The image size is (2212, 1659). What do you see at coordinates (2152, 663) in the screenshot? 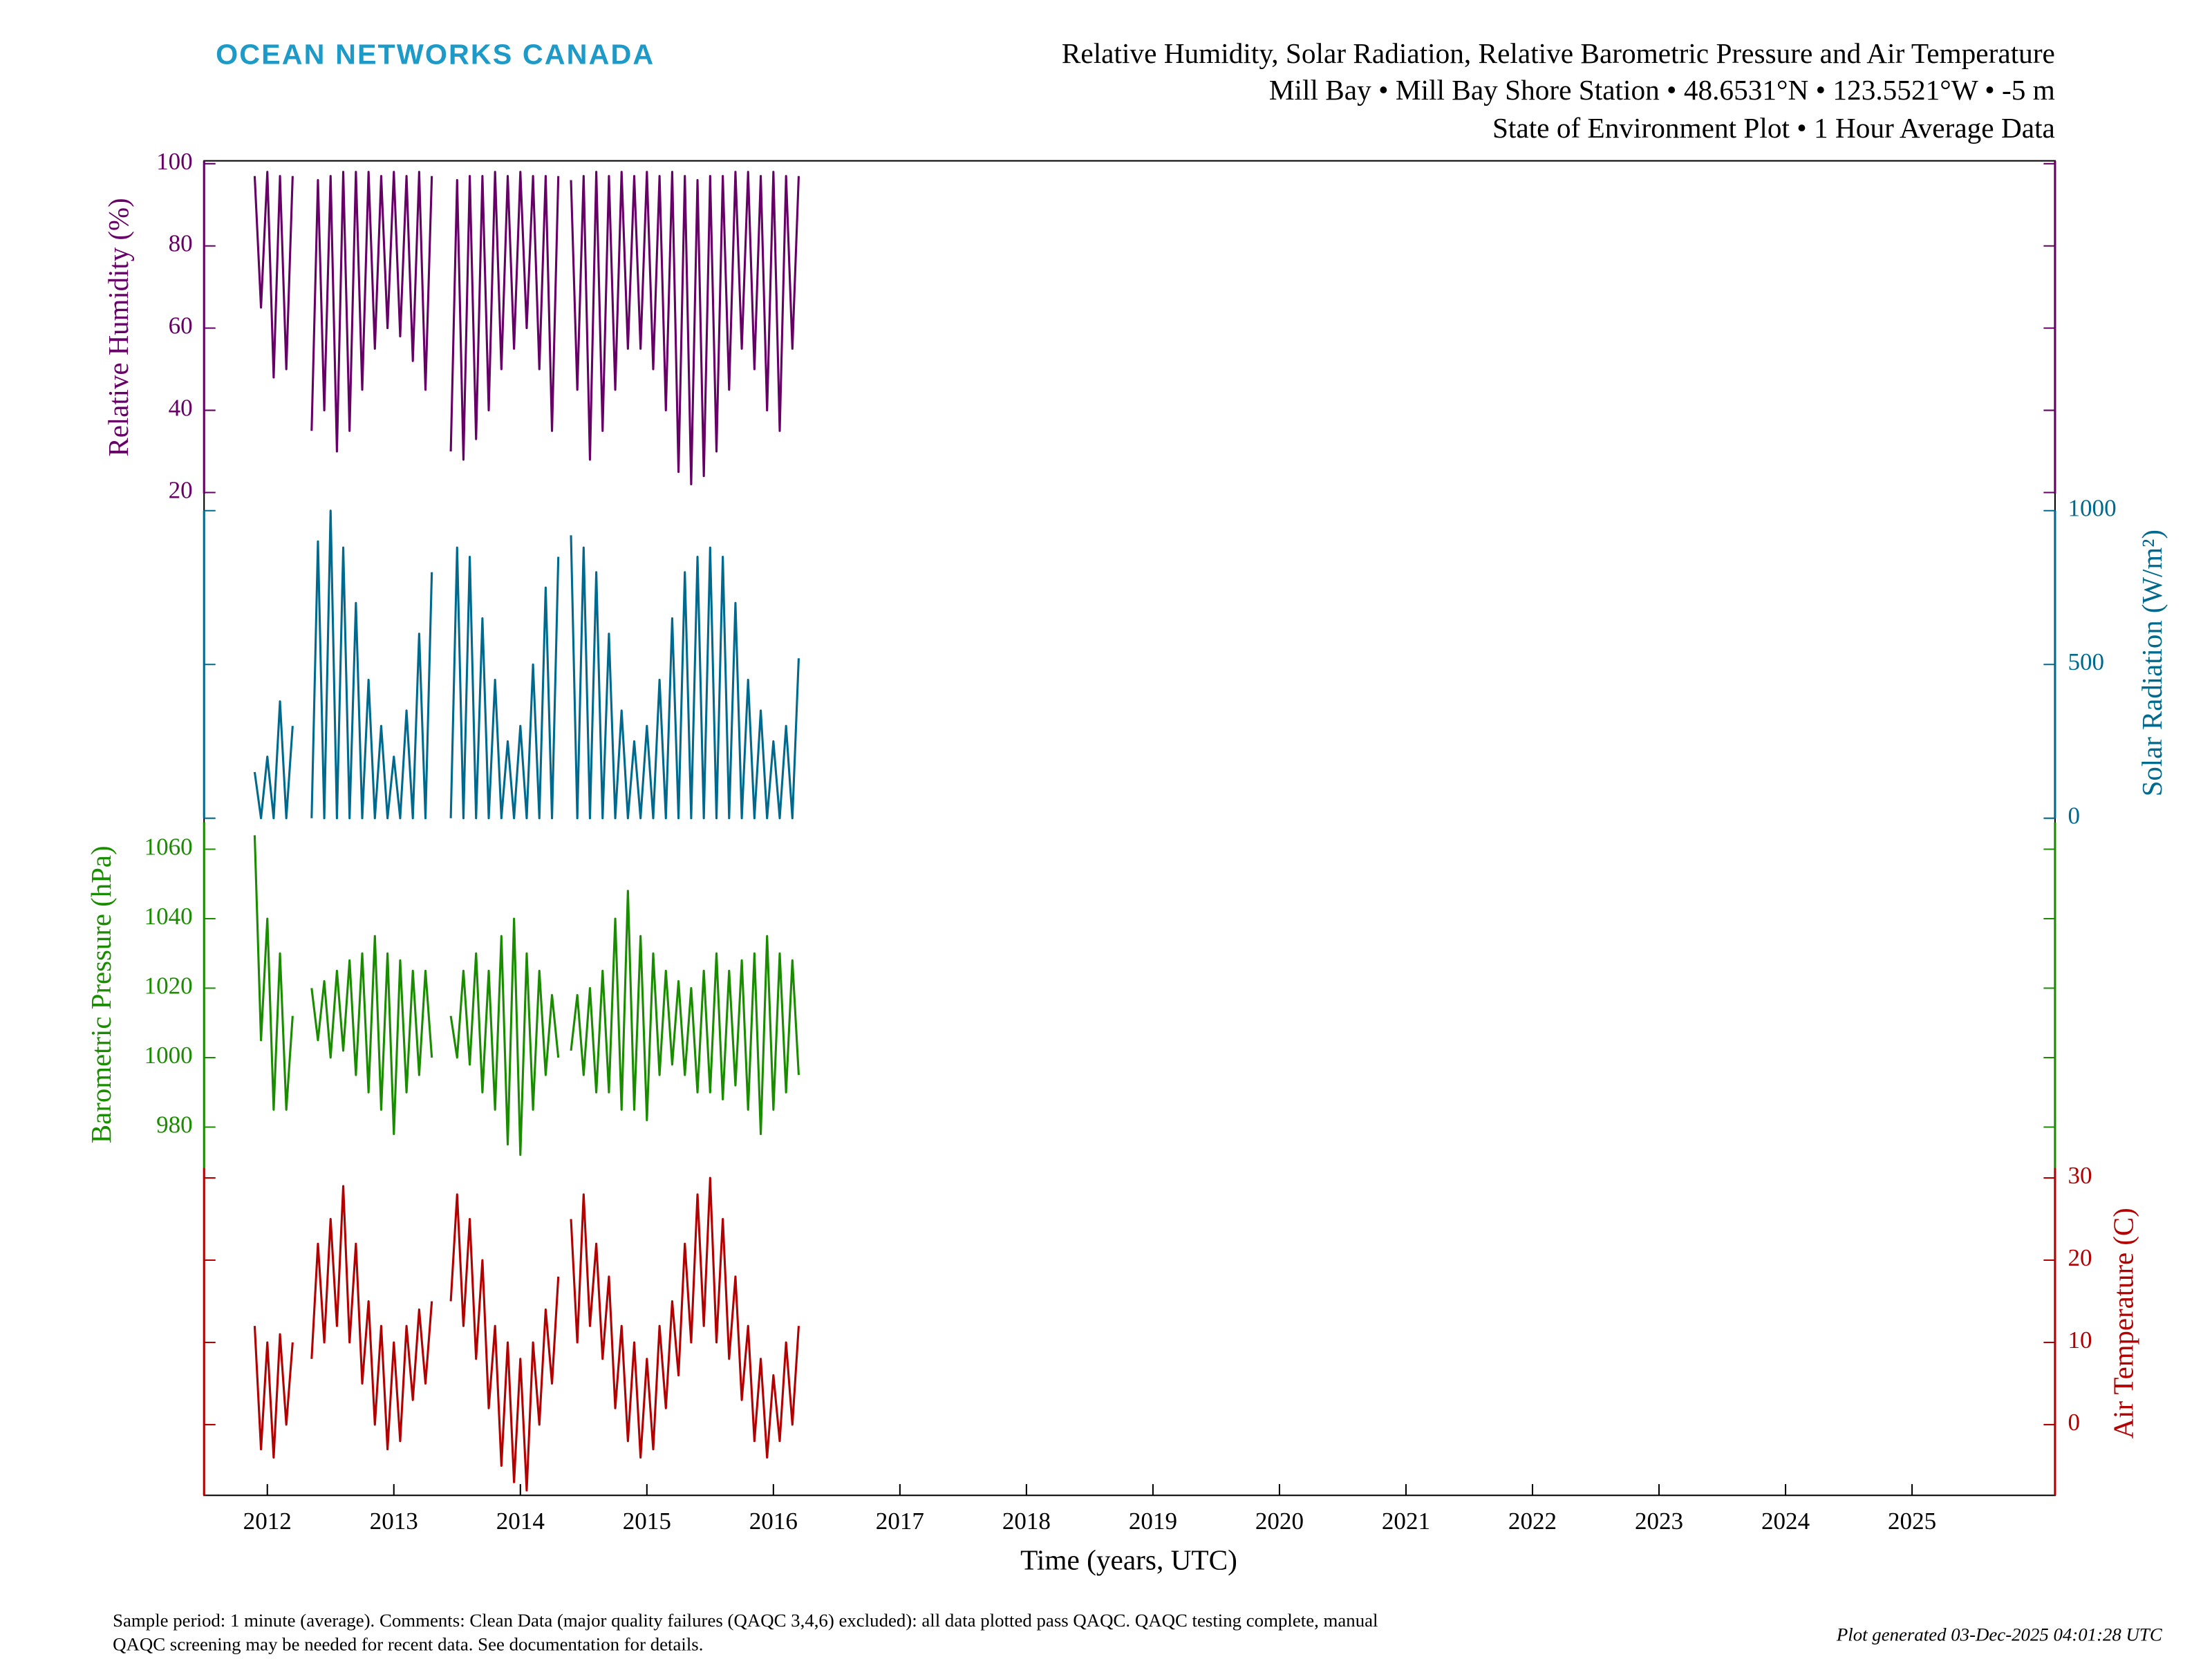
I see `y-axis-label: Solar Radiation (W/m²)` at bounding box center [2152, 663].